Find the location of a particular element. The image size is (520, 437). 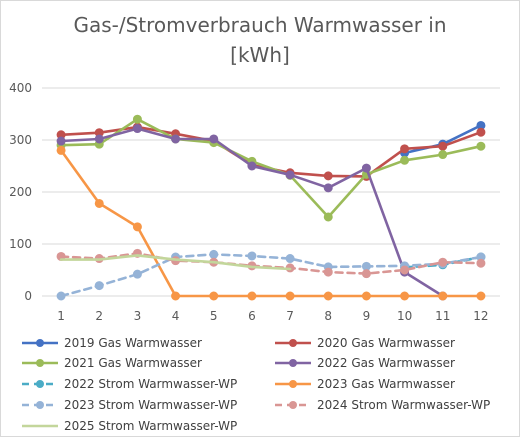

chart-title-line-1: Gas-/Stromverbrauch Warmwasser in is located at coordinates (260, 25).